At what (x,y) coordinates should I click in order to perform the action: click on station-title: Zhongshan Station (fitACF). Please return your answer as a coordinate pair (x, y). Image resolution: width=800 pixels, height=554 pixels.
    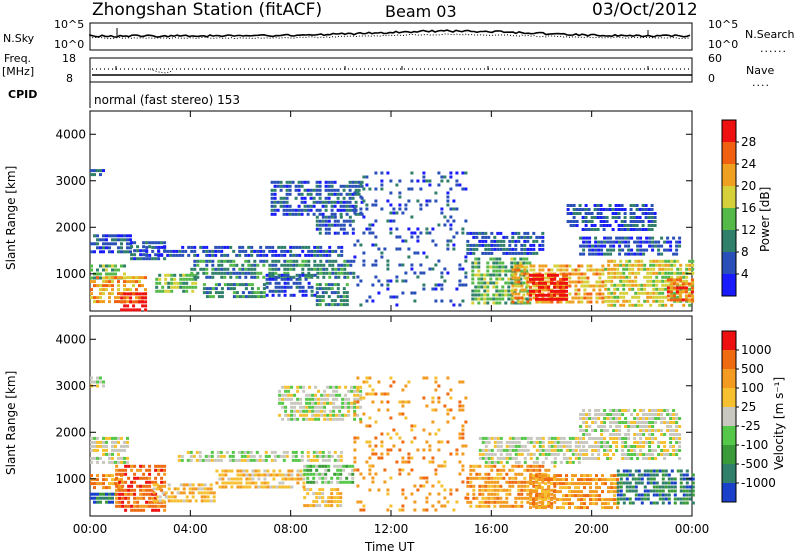
    Looking at the image, I should click on (207, 10).